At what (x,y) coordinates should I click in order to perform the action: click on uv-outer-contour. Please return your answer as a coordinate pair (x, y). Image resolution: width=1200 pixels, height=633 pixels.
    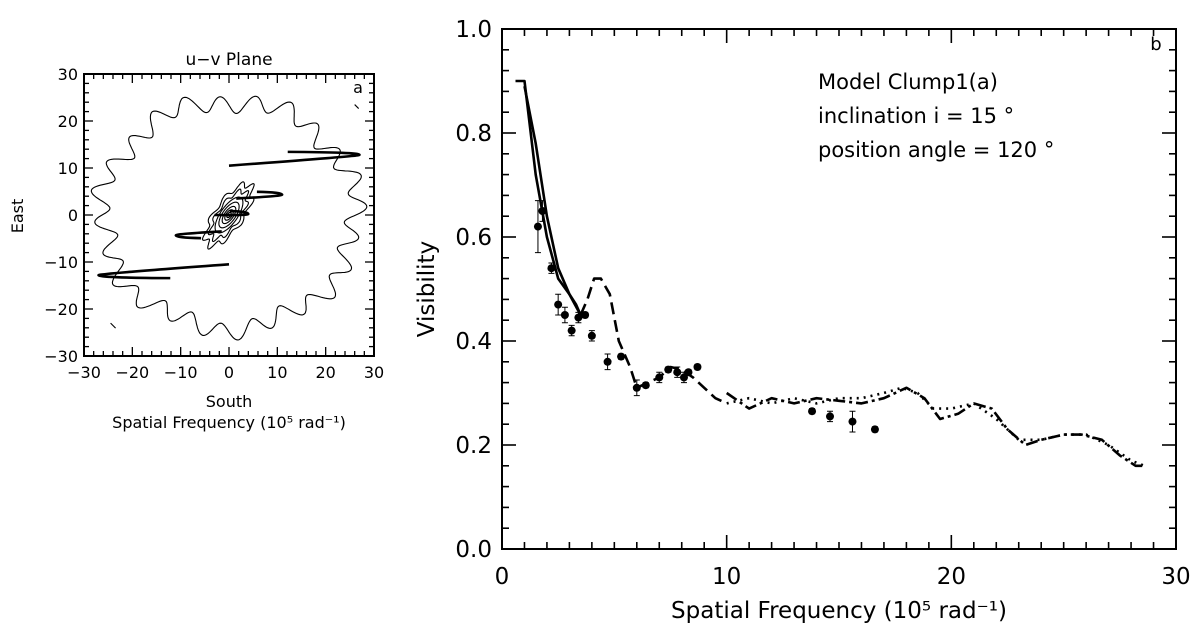
    Looking at the image, I should click on (229, 218).